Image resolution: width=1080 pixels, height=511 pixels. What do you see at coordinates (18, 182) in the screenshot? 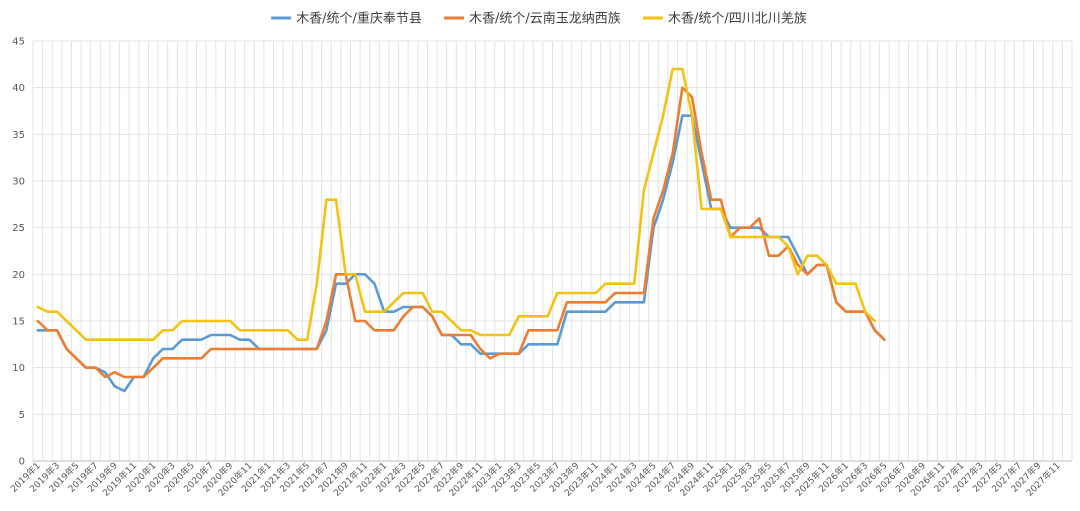
I see `y-tick-label: 30` at bounding box center [18, 182].